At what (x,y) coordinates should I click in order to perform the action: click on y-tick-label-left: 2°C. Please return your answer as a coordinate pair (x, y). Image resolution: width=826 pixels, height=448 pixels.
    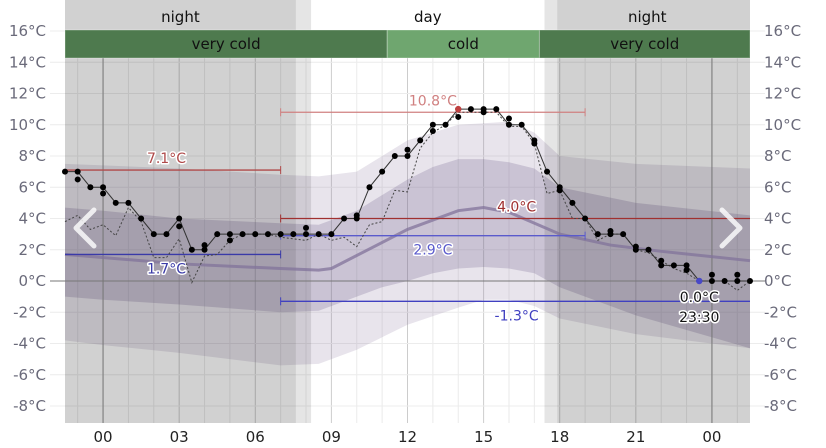
    Looking at the image, I should click on (32, 250).